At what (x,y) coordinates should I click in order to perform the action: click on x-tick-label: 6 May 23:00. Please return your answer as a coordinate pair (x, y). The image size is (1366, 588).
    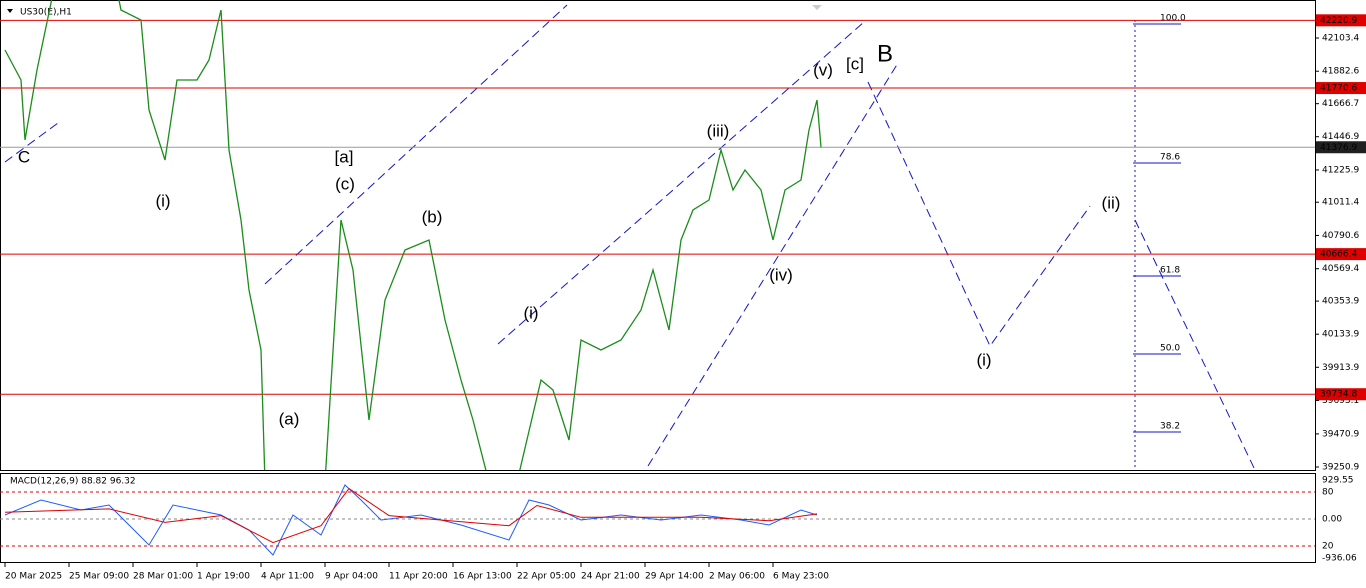
    Looking at the image, I should click on (801, 577).